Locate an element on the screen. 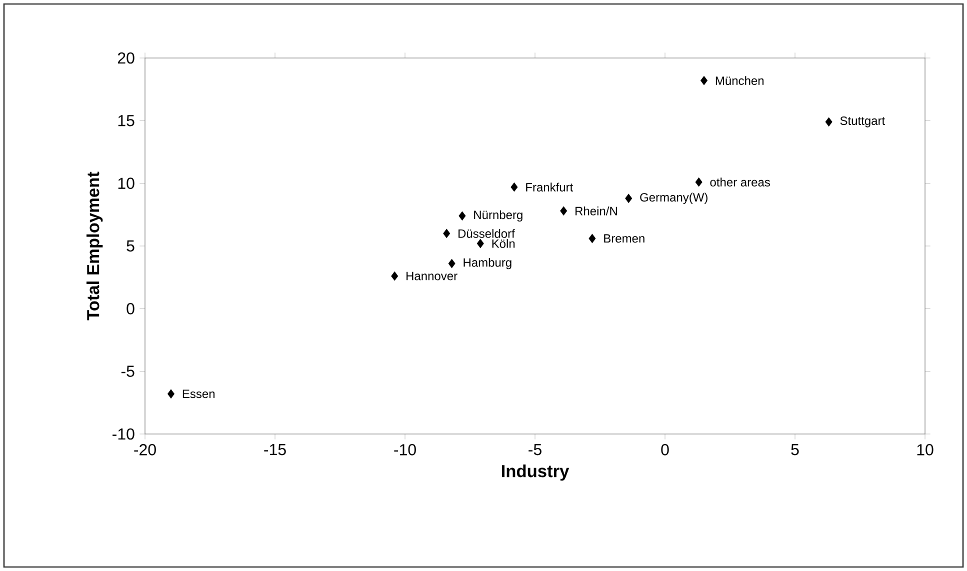 Image resolution: width=967 pixels, height=571 pixels. annotation: Hannover is located at coordinates (432, 276).